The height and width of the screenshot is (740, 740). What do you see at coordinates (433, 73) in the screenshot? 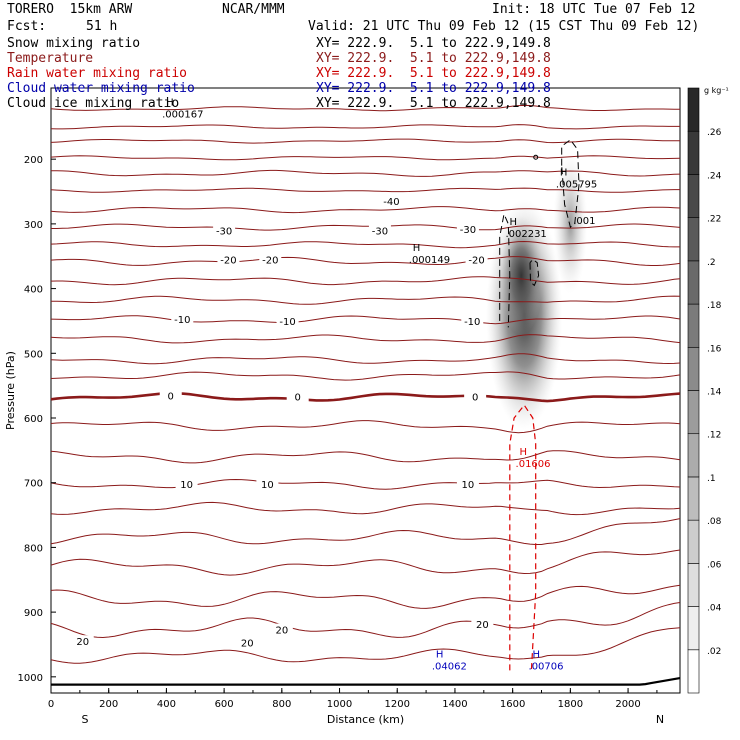
I see `legend-rain-xy: XY= 222.9. 5.1 to 222.9,149.8` at bounding box center [433, 73].